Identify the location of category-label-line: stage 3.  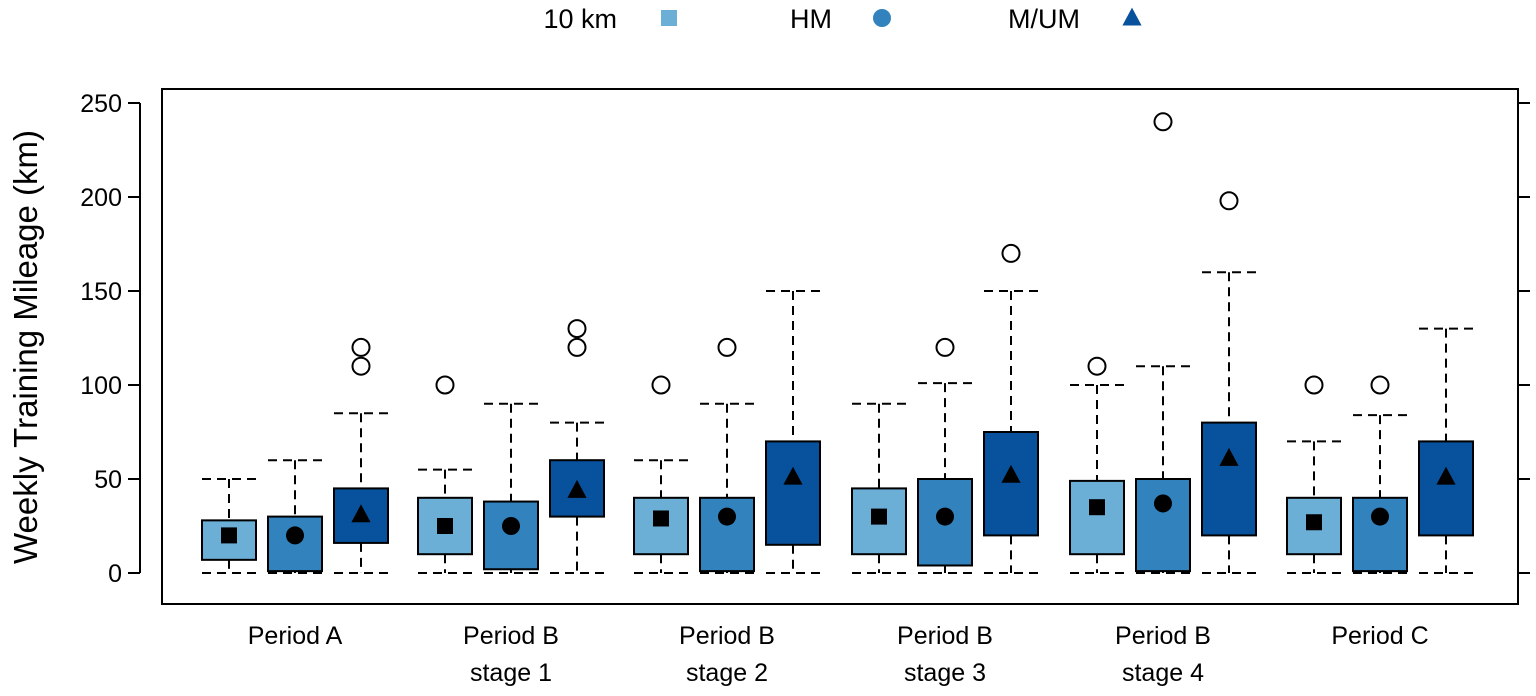
(945, 673).